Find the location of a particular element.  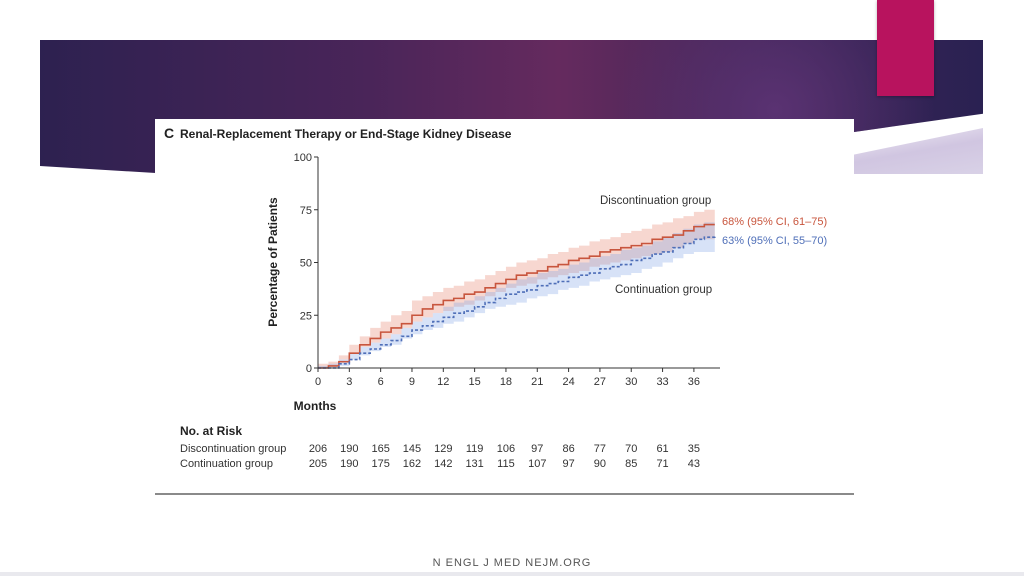

x-tick-label: 27 is located at coordinates (600, 382).